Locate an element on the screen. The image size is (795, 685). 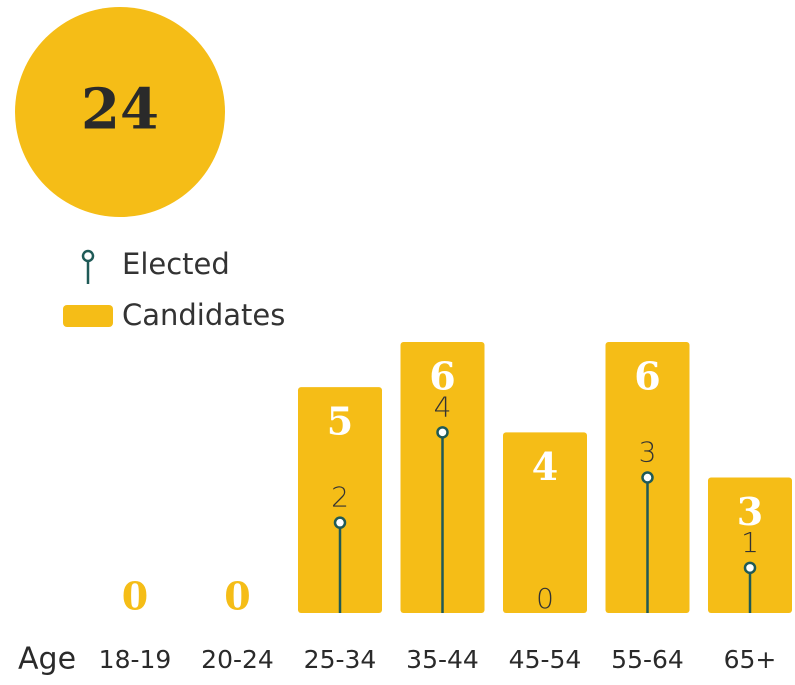
elected-value-label: 1 is located at coordinates (750, 542).